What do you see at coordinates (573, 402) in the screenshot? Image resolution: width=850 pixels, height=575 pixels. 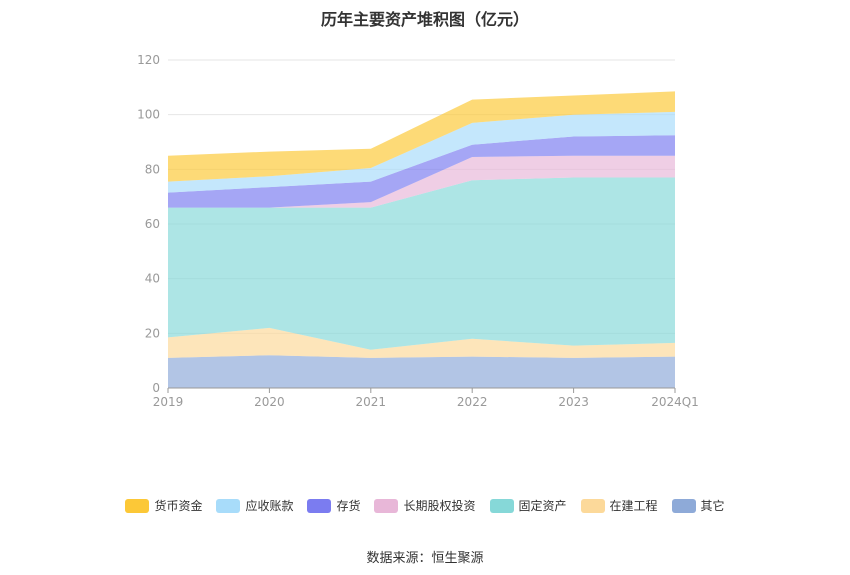 I see `x-tick-label: 2023` at bounding box center [573, 402].